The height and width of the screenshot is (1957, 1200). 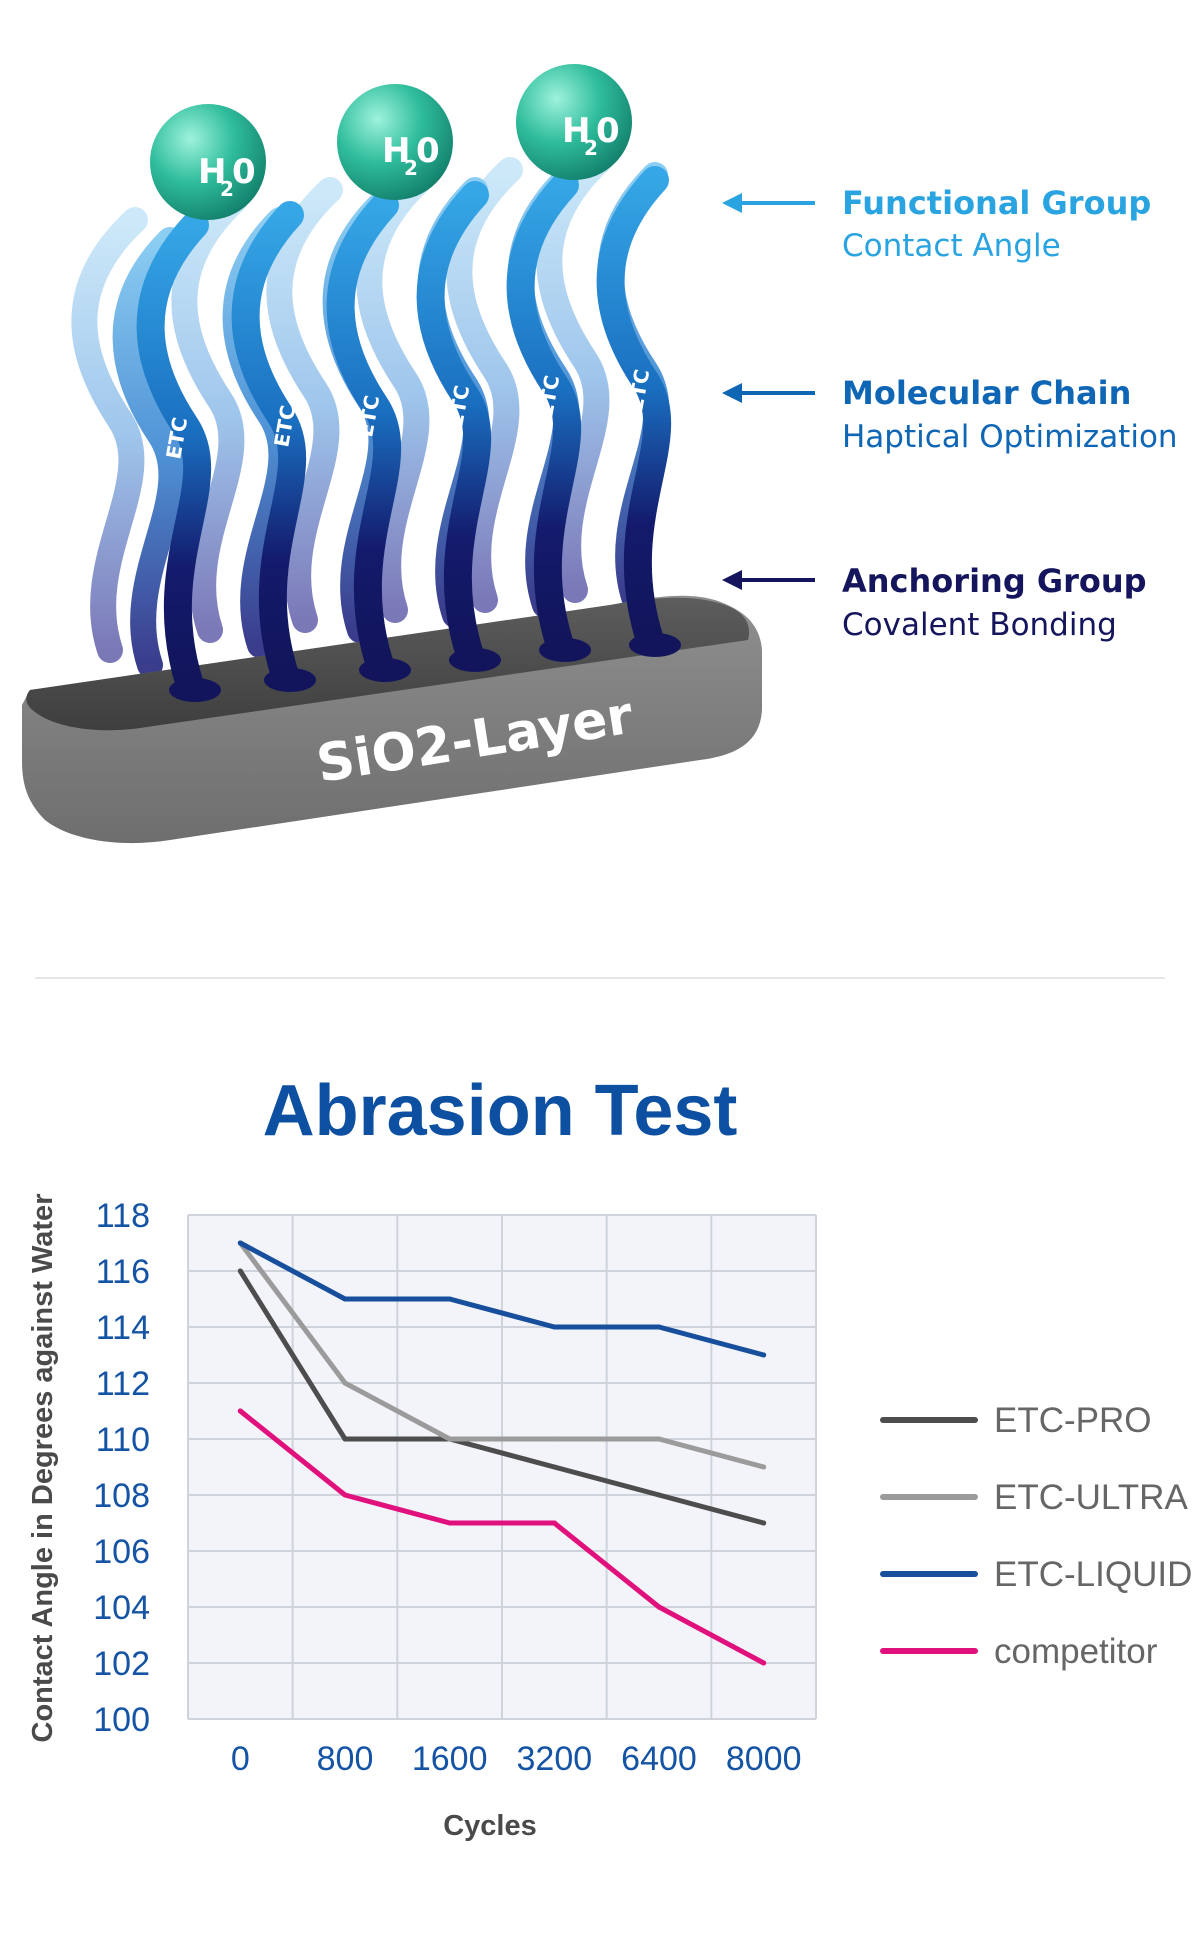 I want to click on x-tick-label: 6400, so click(x=659, y=1759).